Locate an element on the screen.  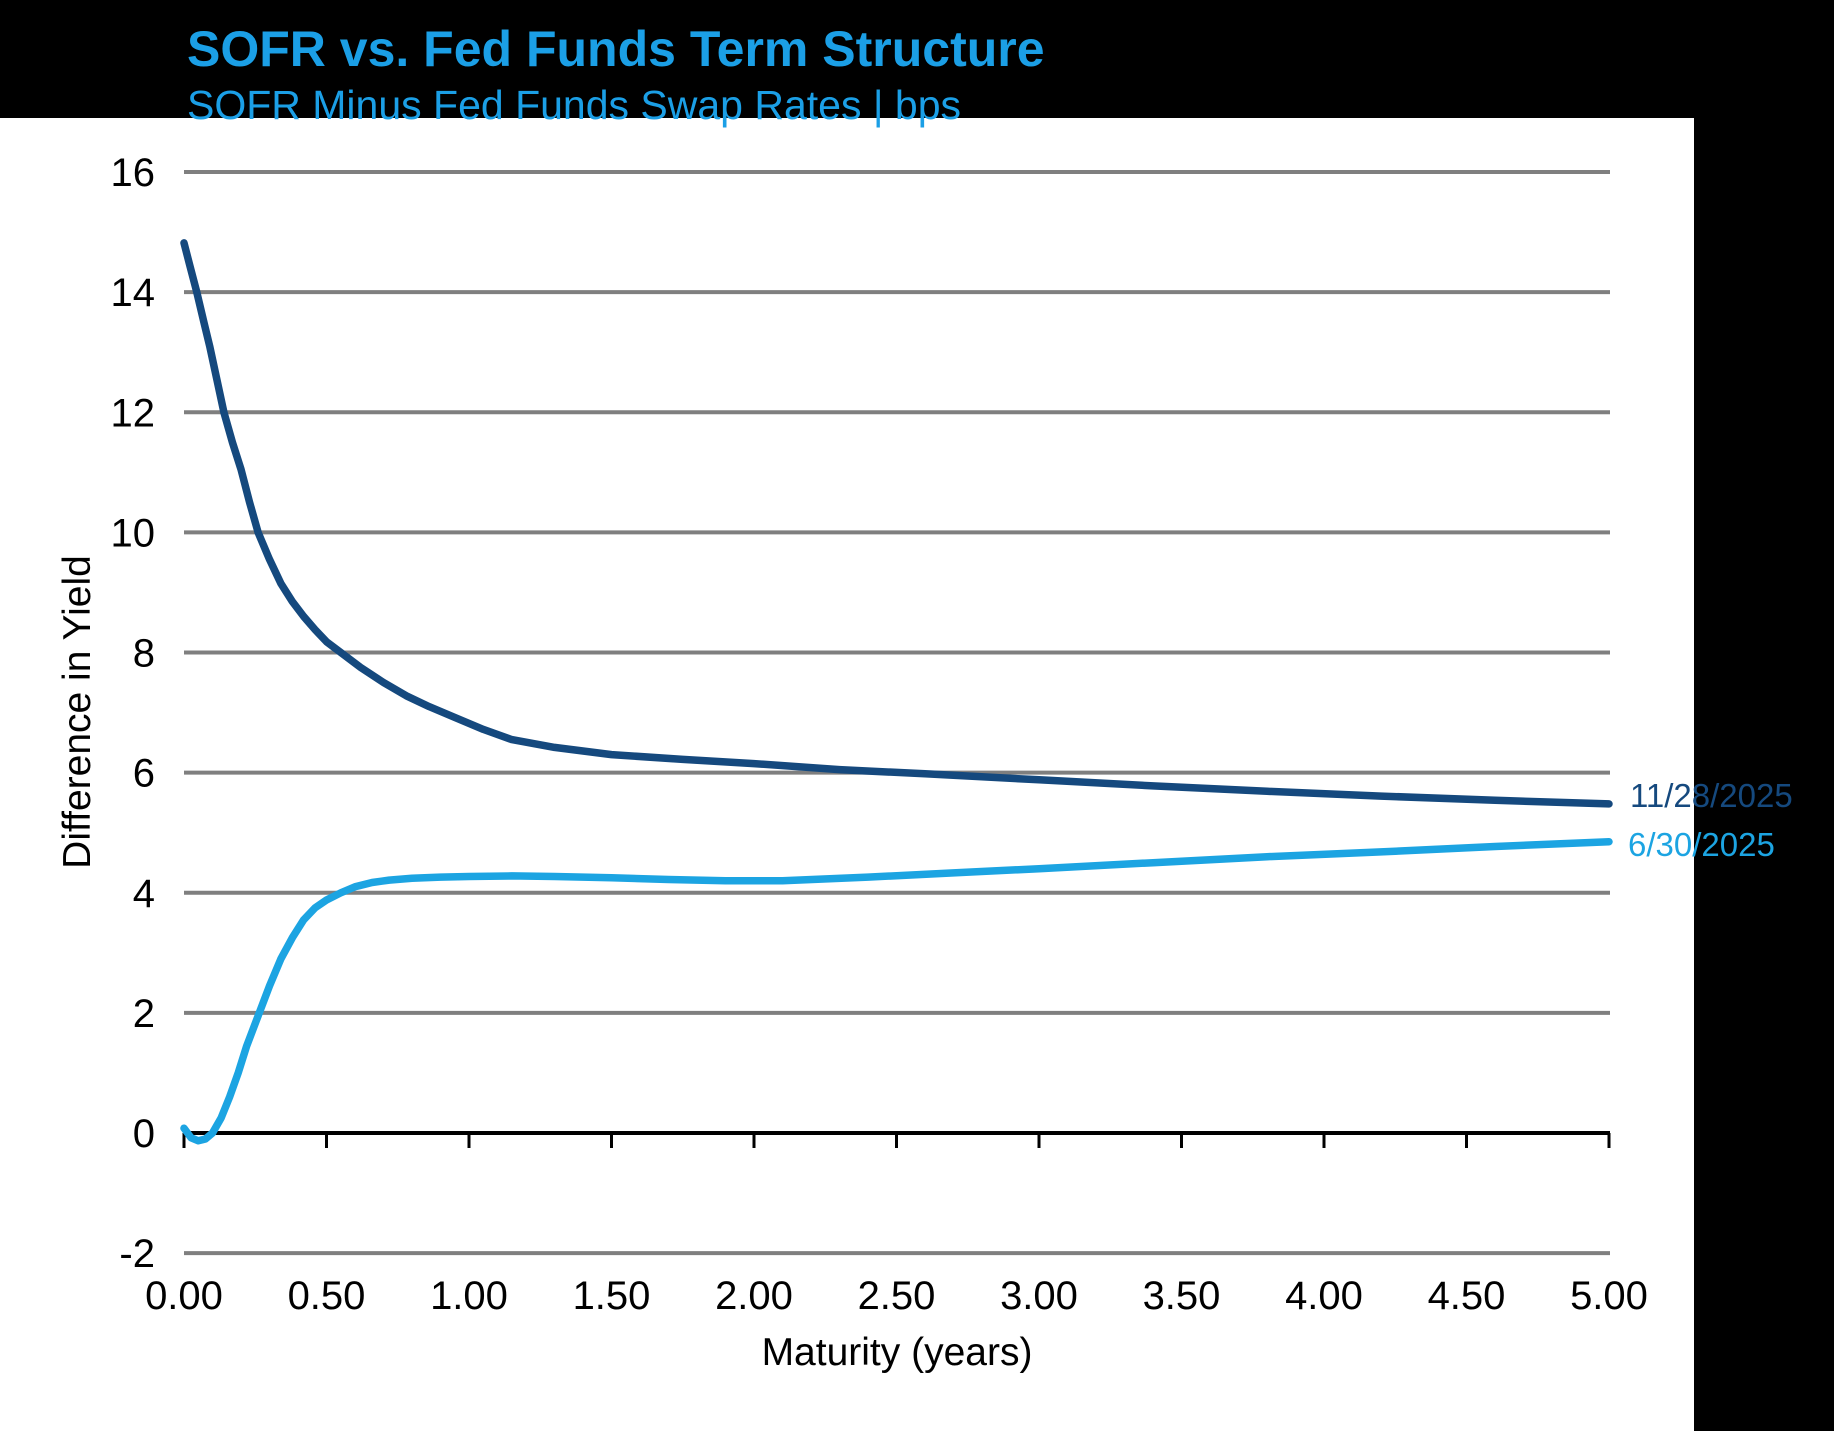
y-tick-label-6: 6 is located at coordinates (144, 774).